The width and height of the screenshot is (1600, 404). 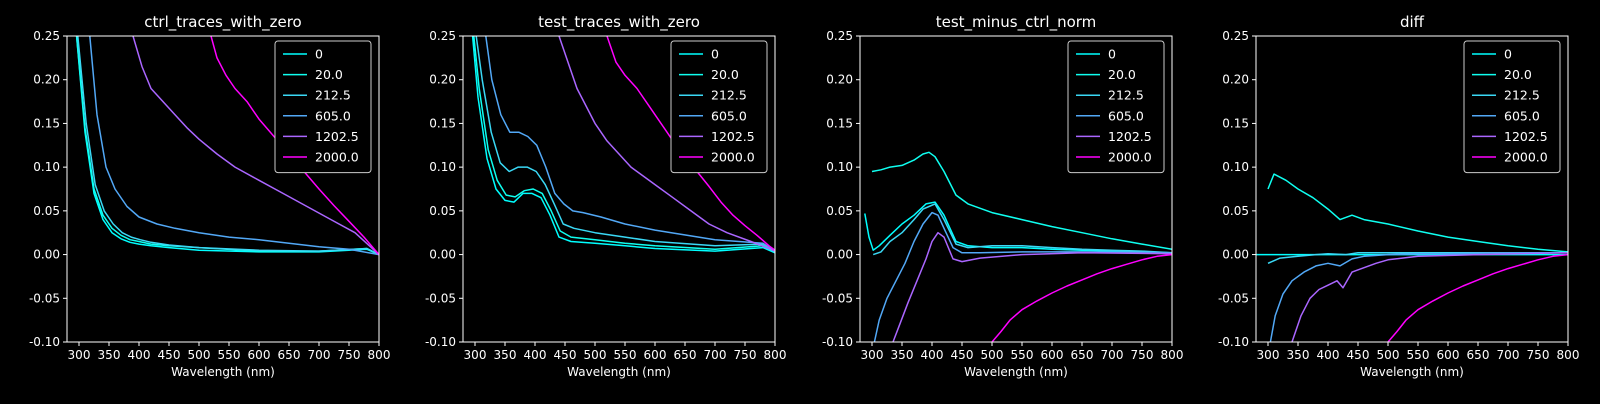 I want to click on x-tick-label: 800, so click(x=1172, y=355).